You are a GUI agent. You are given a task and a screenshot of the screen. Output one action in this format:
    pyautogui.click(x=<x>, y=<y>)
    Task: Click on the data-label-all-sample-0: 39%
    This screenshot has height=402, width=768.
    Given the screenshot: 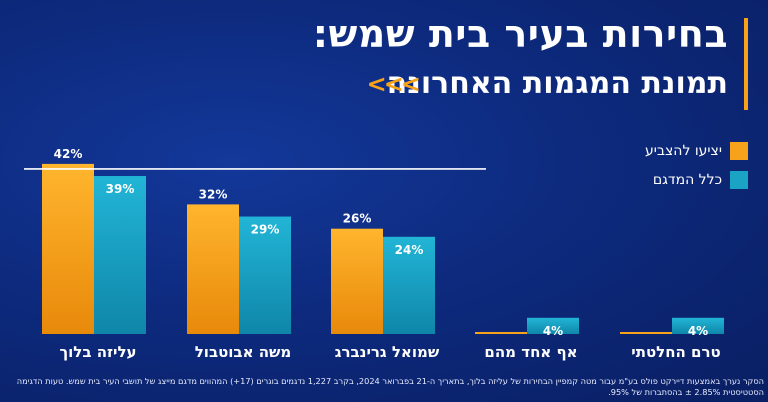 What is the action you would take?
    pyautogui.click(x=120, y=189)
    